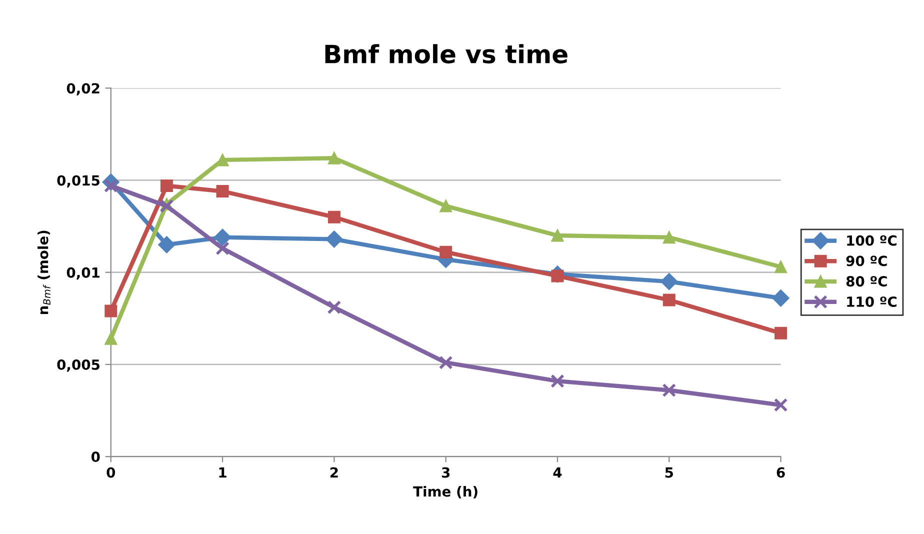 The width and height of the screenshot is (924, 534). Describe the element at coordinates (669, 472) in the screenshot. I see `x-tick-label: 5` at that location.